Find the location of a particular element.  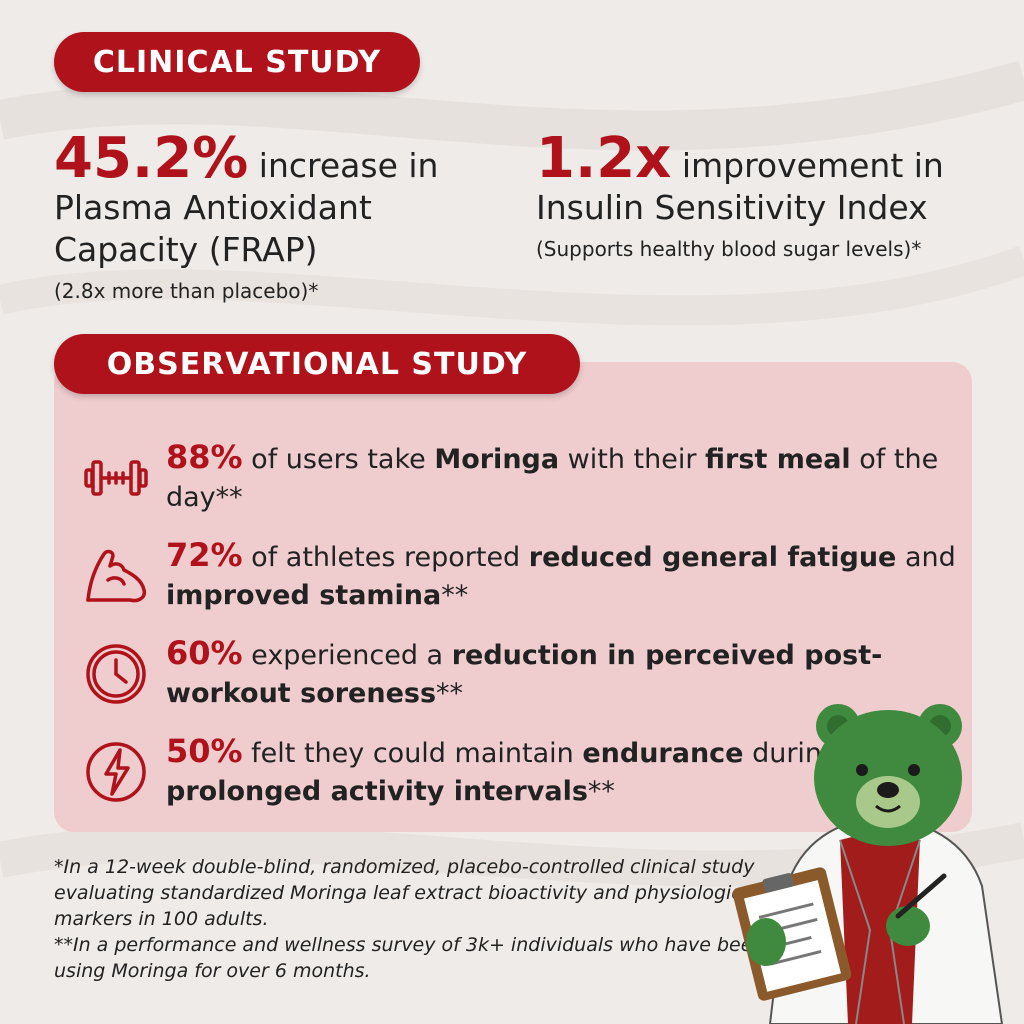

obs-text-bold: reduced general fatigue is located at coordinates (712, 557).